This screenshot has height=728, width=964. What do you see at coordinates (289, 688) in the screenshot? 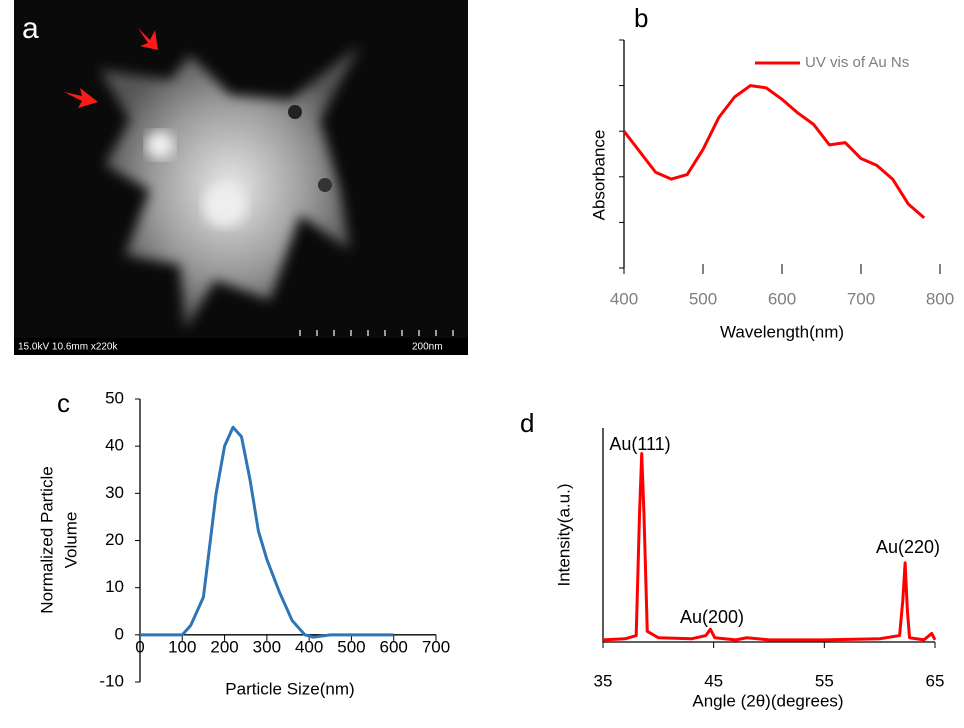
I see `x-axis-label: Particle Size(nm)` at bounding box center [289, 688].